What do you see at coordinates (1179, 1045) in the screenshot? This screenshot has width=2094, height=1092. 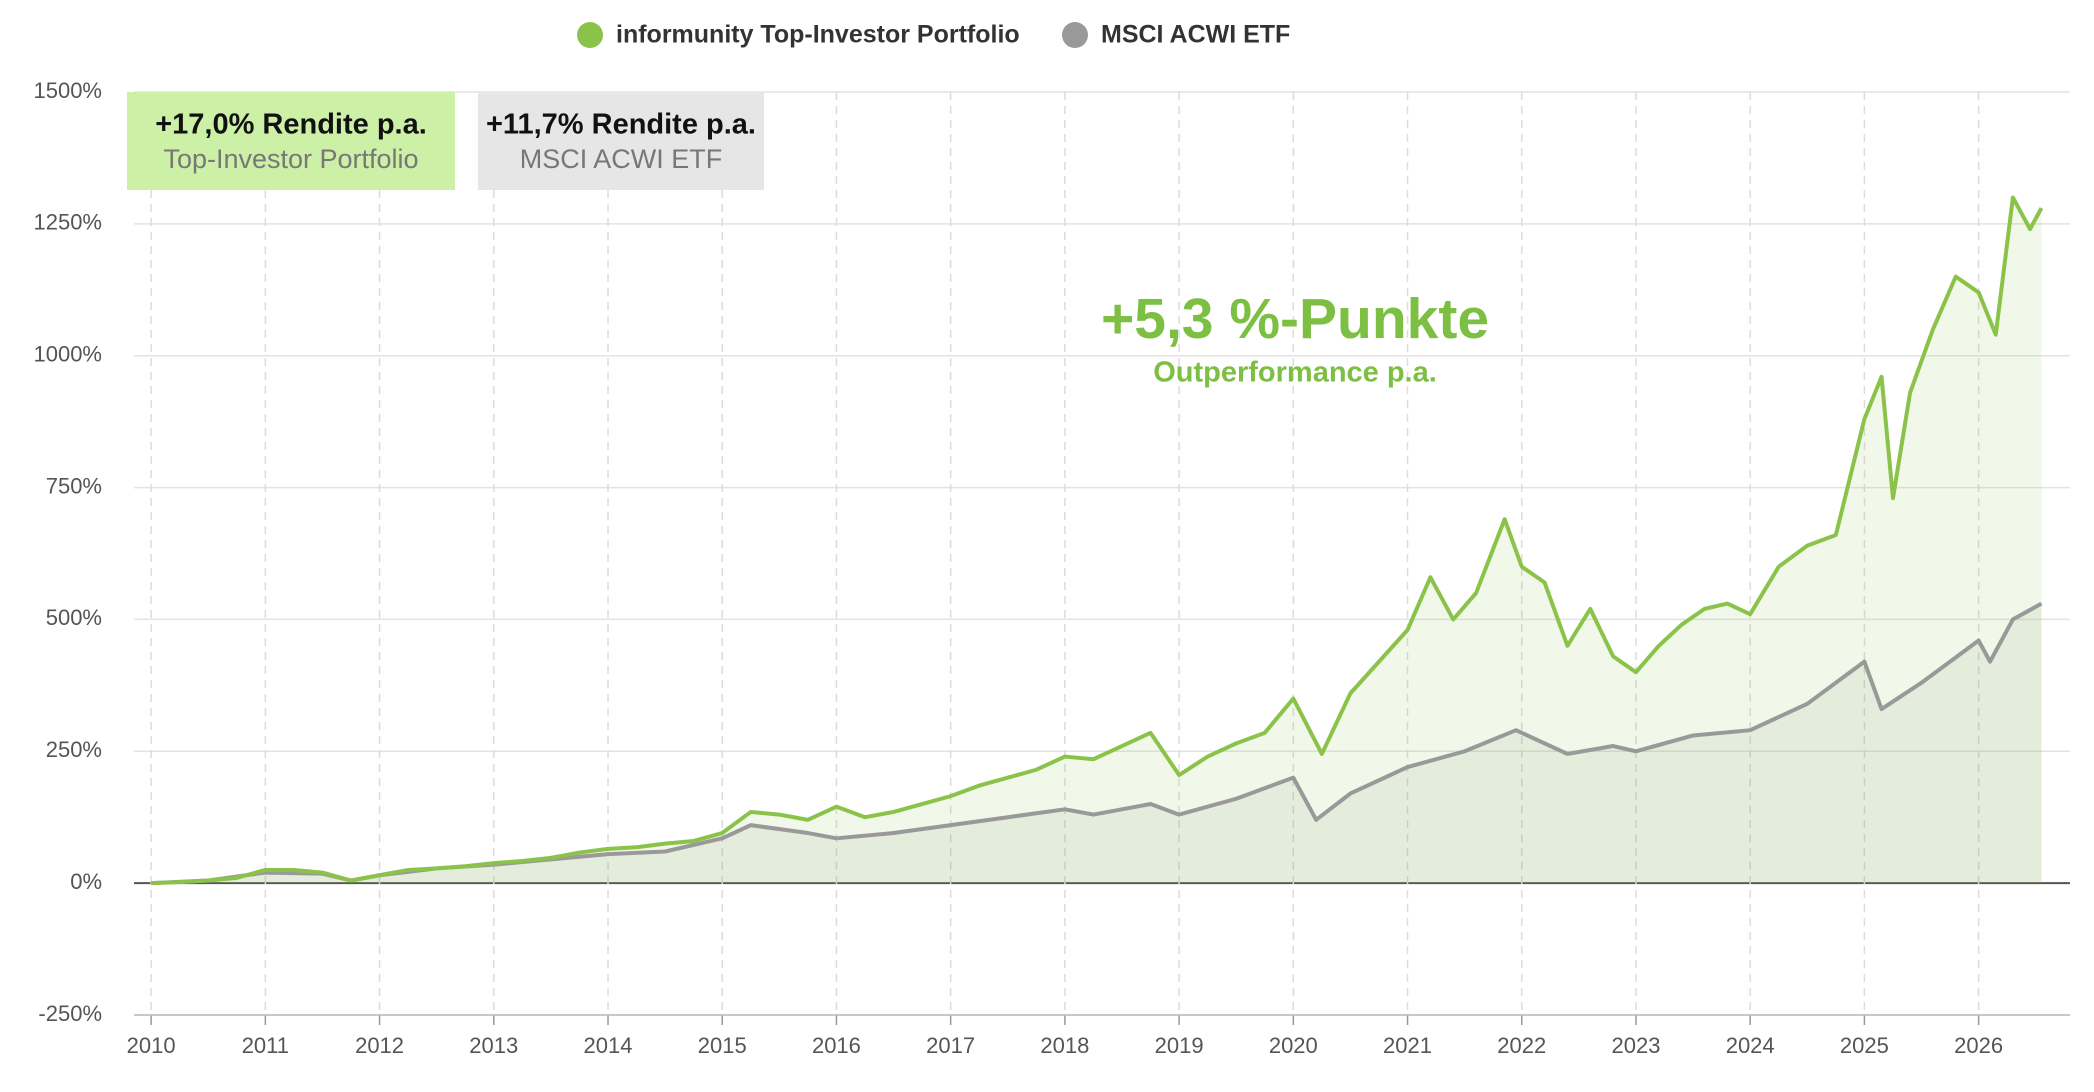 I see `x-tick-label: 2019` at bounding box center [1179, 1045].